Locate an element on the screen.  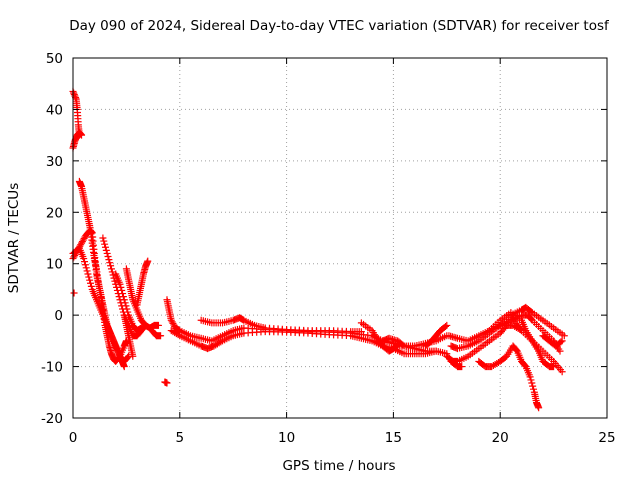
series-tr7 is located at coordinates (128, 302).